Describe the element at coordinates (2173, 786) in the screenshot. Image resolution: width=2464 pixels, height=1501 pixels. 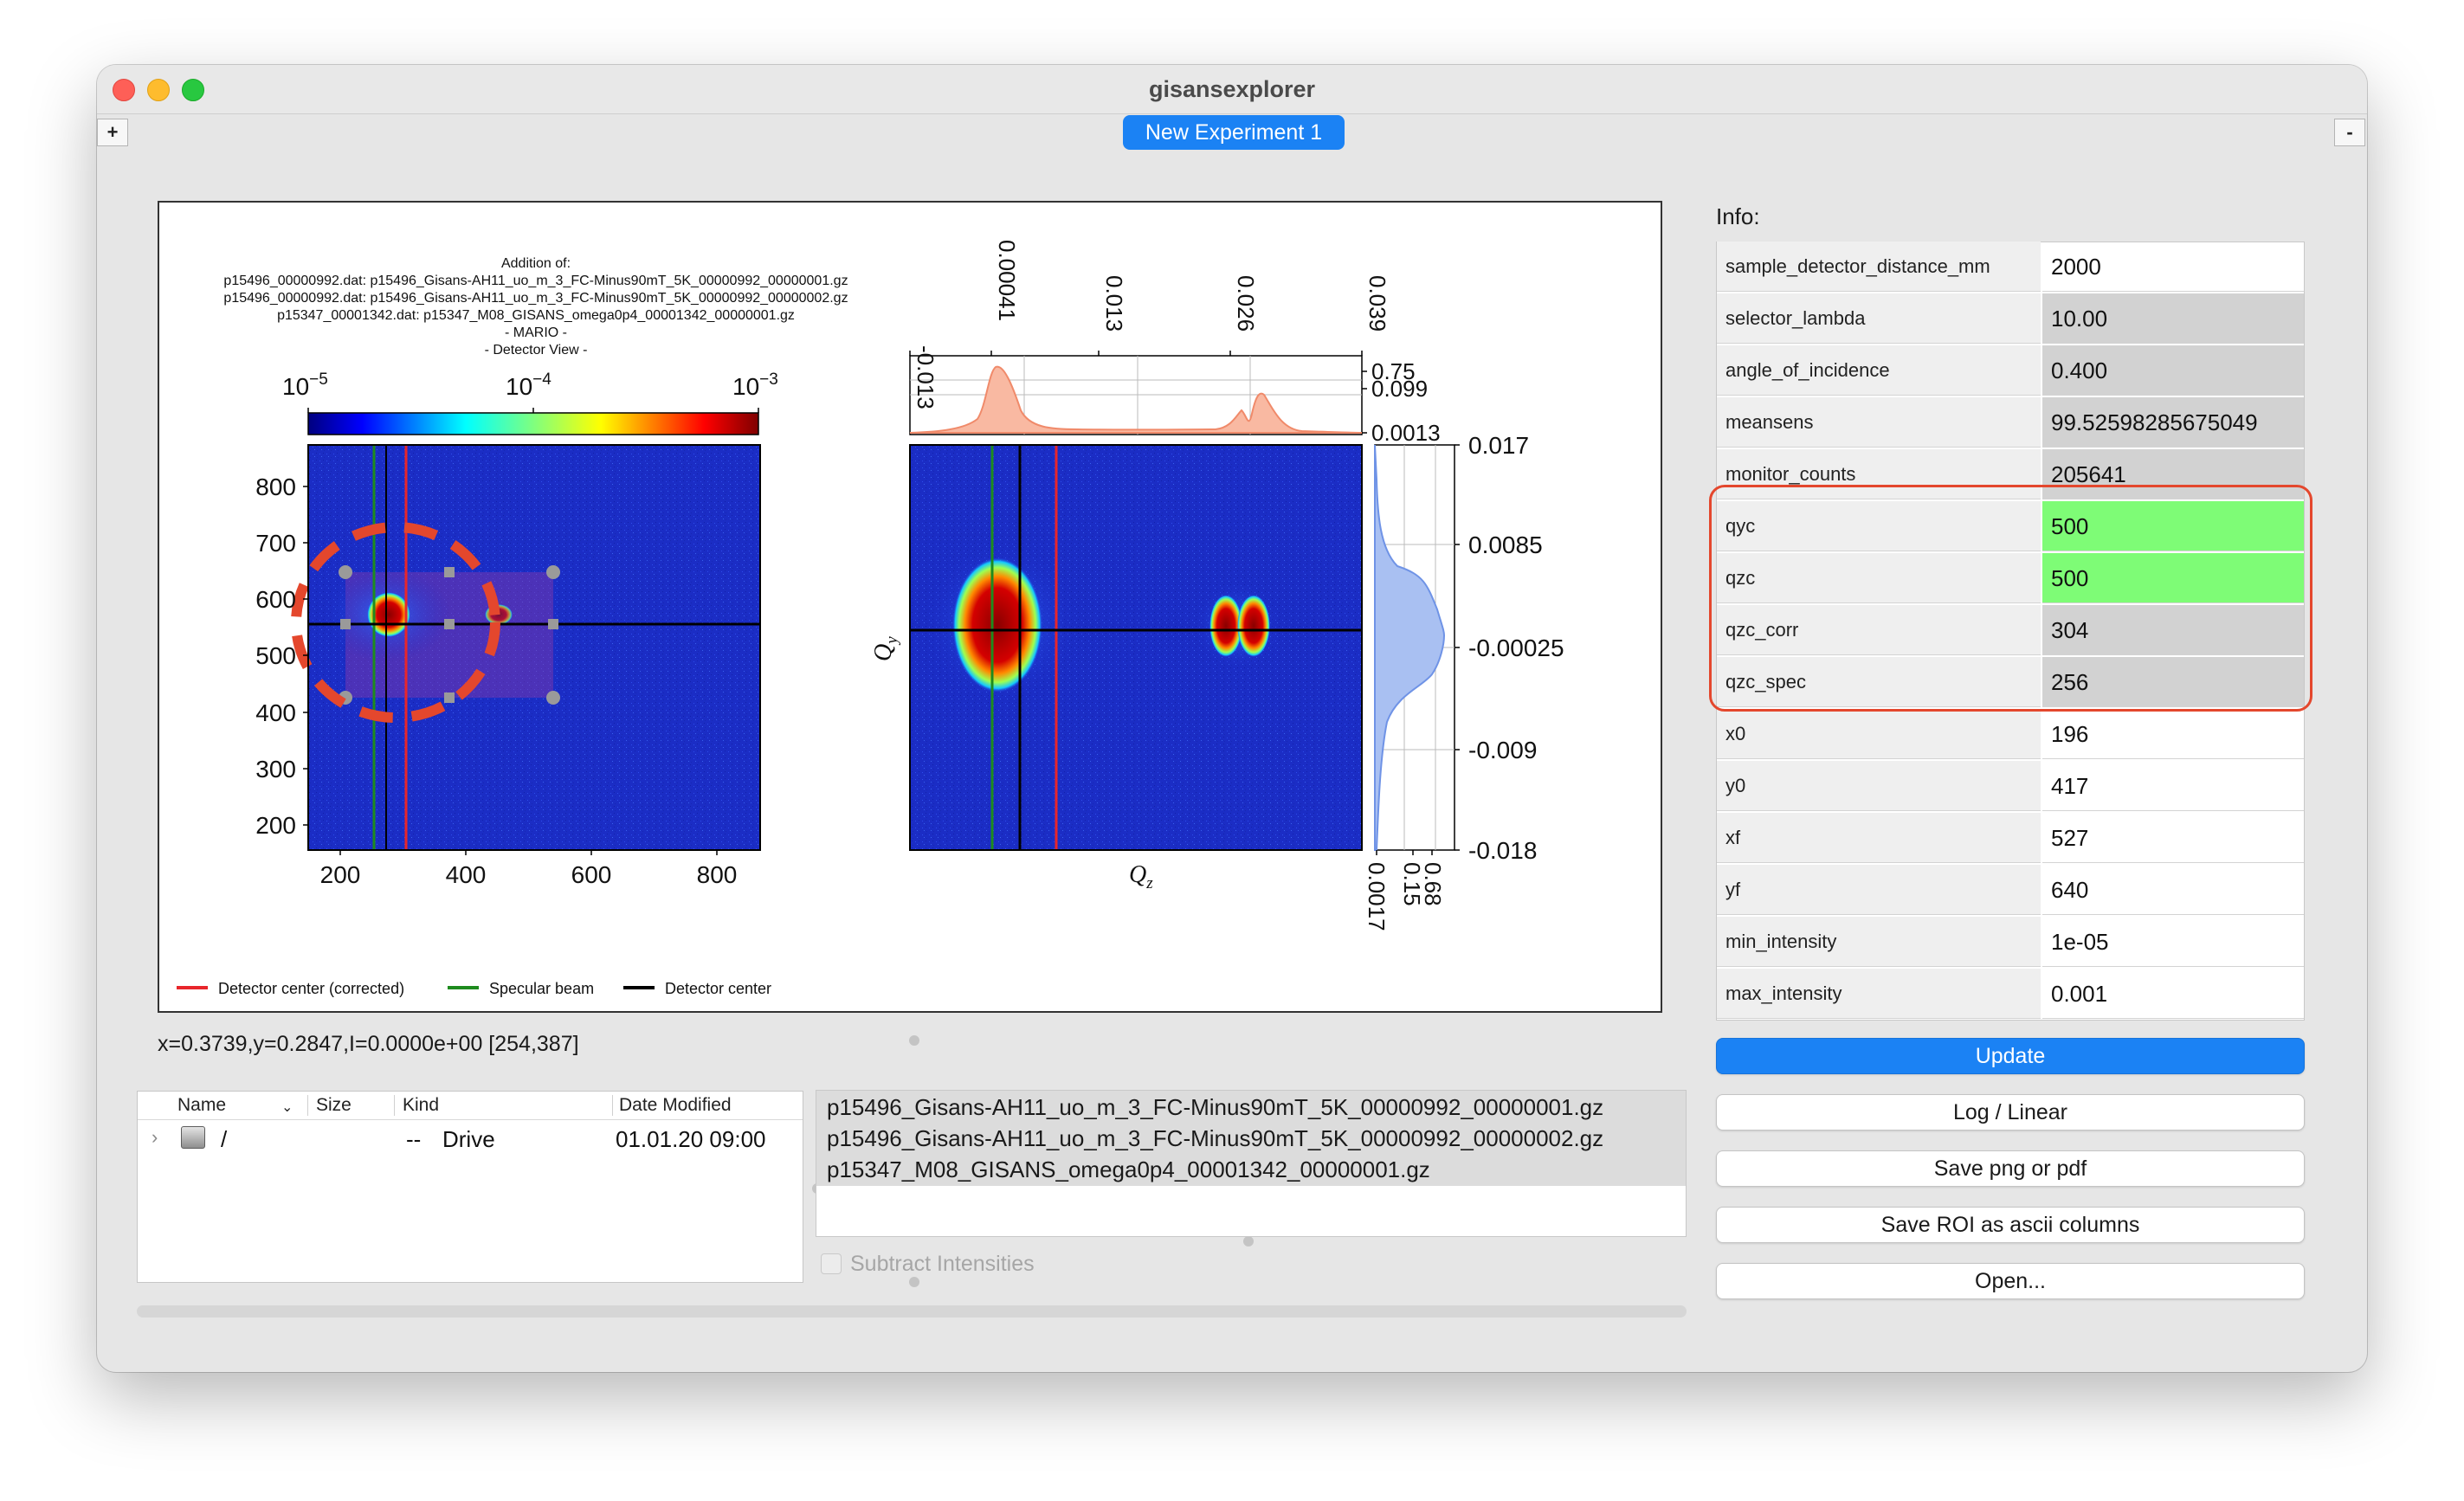
I see `info-value-field: 417` at that location.